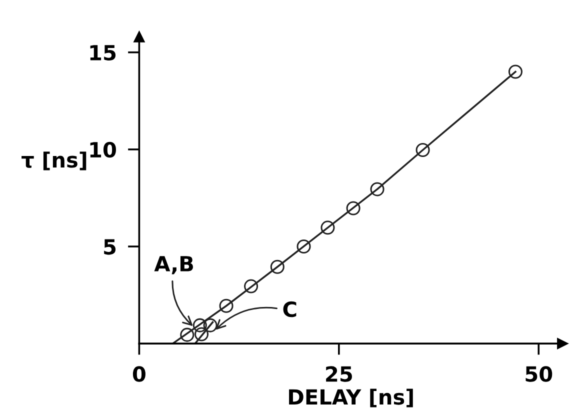 The image size is (580, 409). Describe the element at coordinates (539, 374) in the screenshot. I see `x-tick-label: 50` at that location.